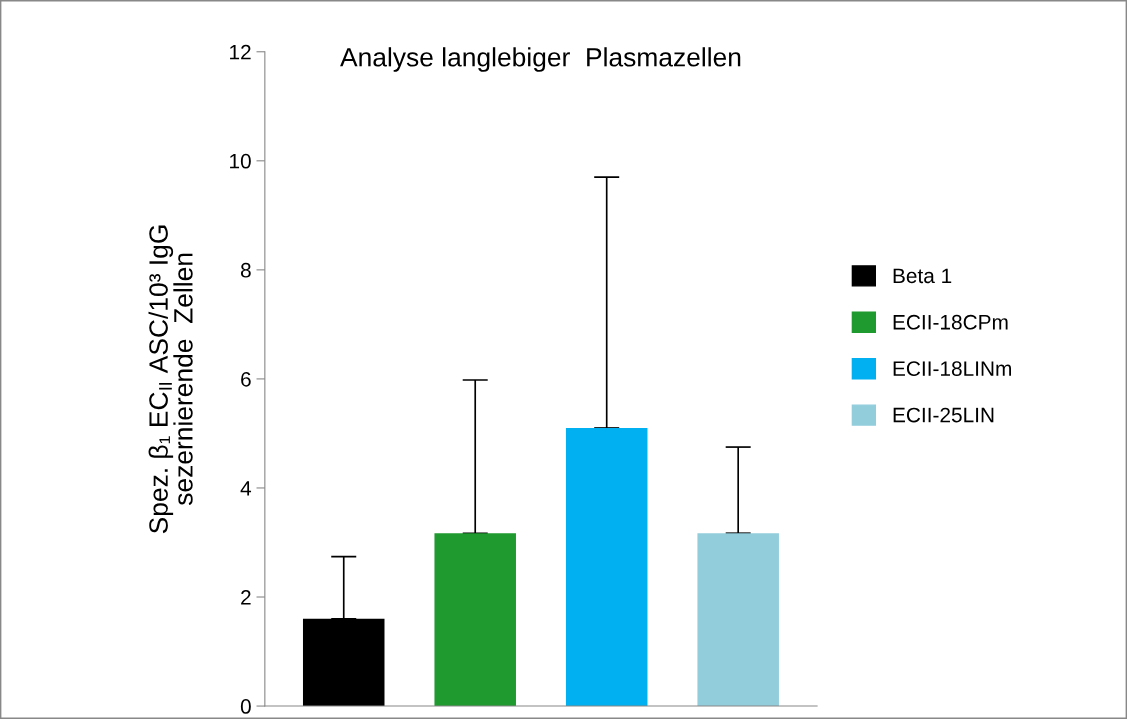 This screenshot has width=1127, height=719. What do you see at coordinates (246, 488) in the screenshot?
I see `y-tick-label: 4` at bounding box center [246, 488].